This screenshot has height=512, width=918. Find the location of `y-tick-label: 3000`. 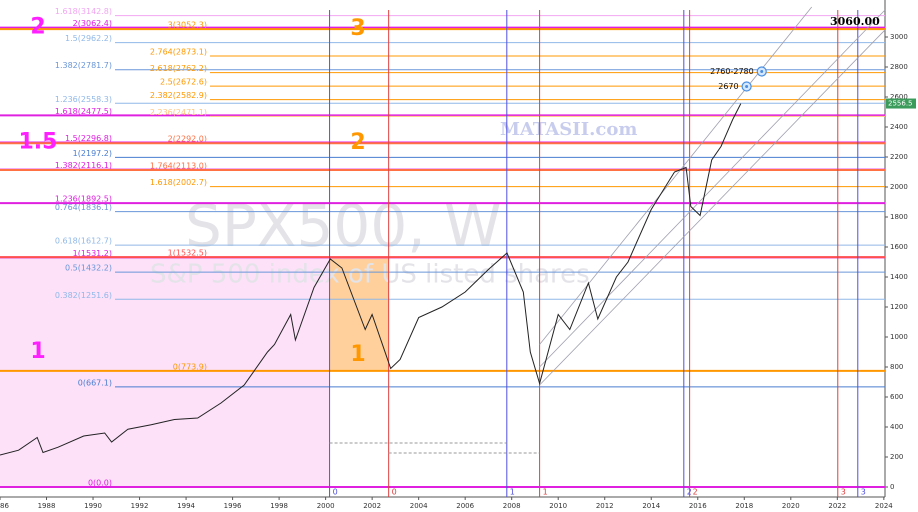

y-tick-label: 3000 is located at coordinates (899, 37).